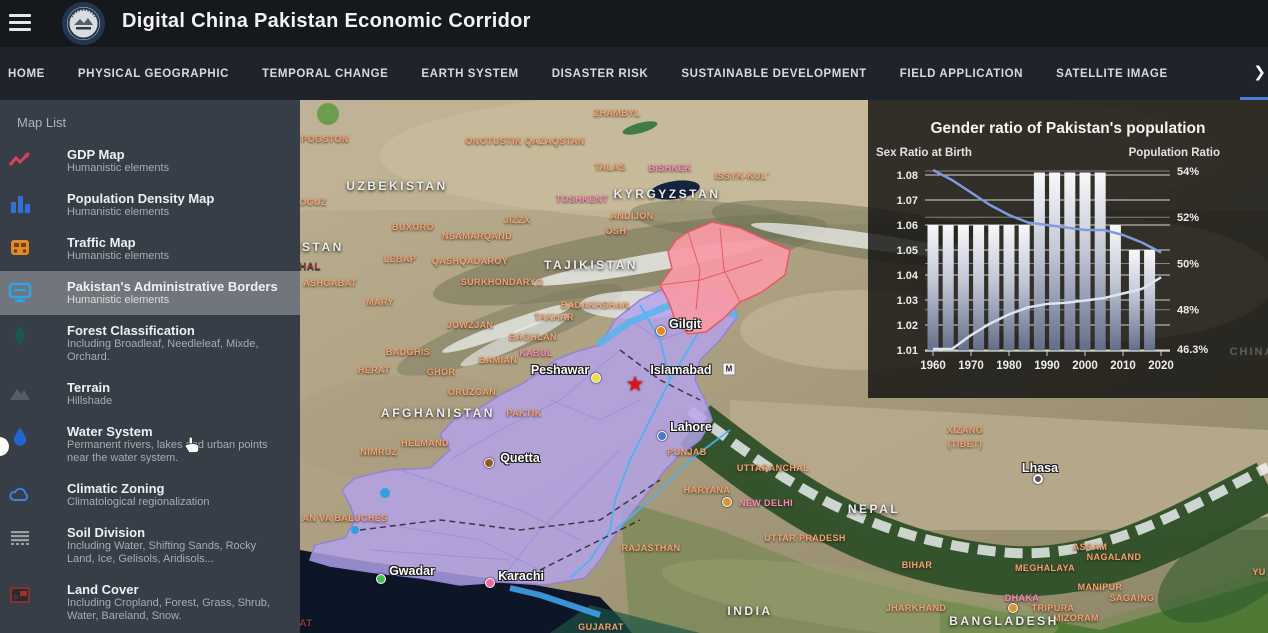 Image resolution: width=1268 pixels, height=633 pixels. Describe the element at coordinates (634, 23) in the screenshot. I see `app-header: Digital China Pakistan Economic Corridor` at that location.